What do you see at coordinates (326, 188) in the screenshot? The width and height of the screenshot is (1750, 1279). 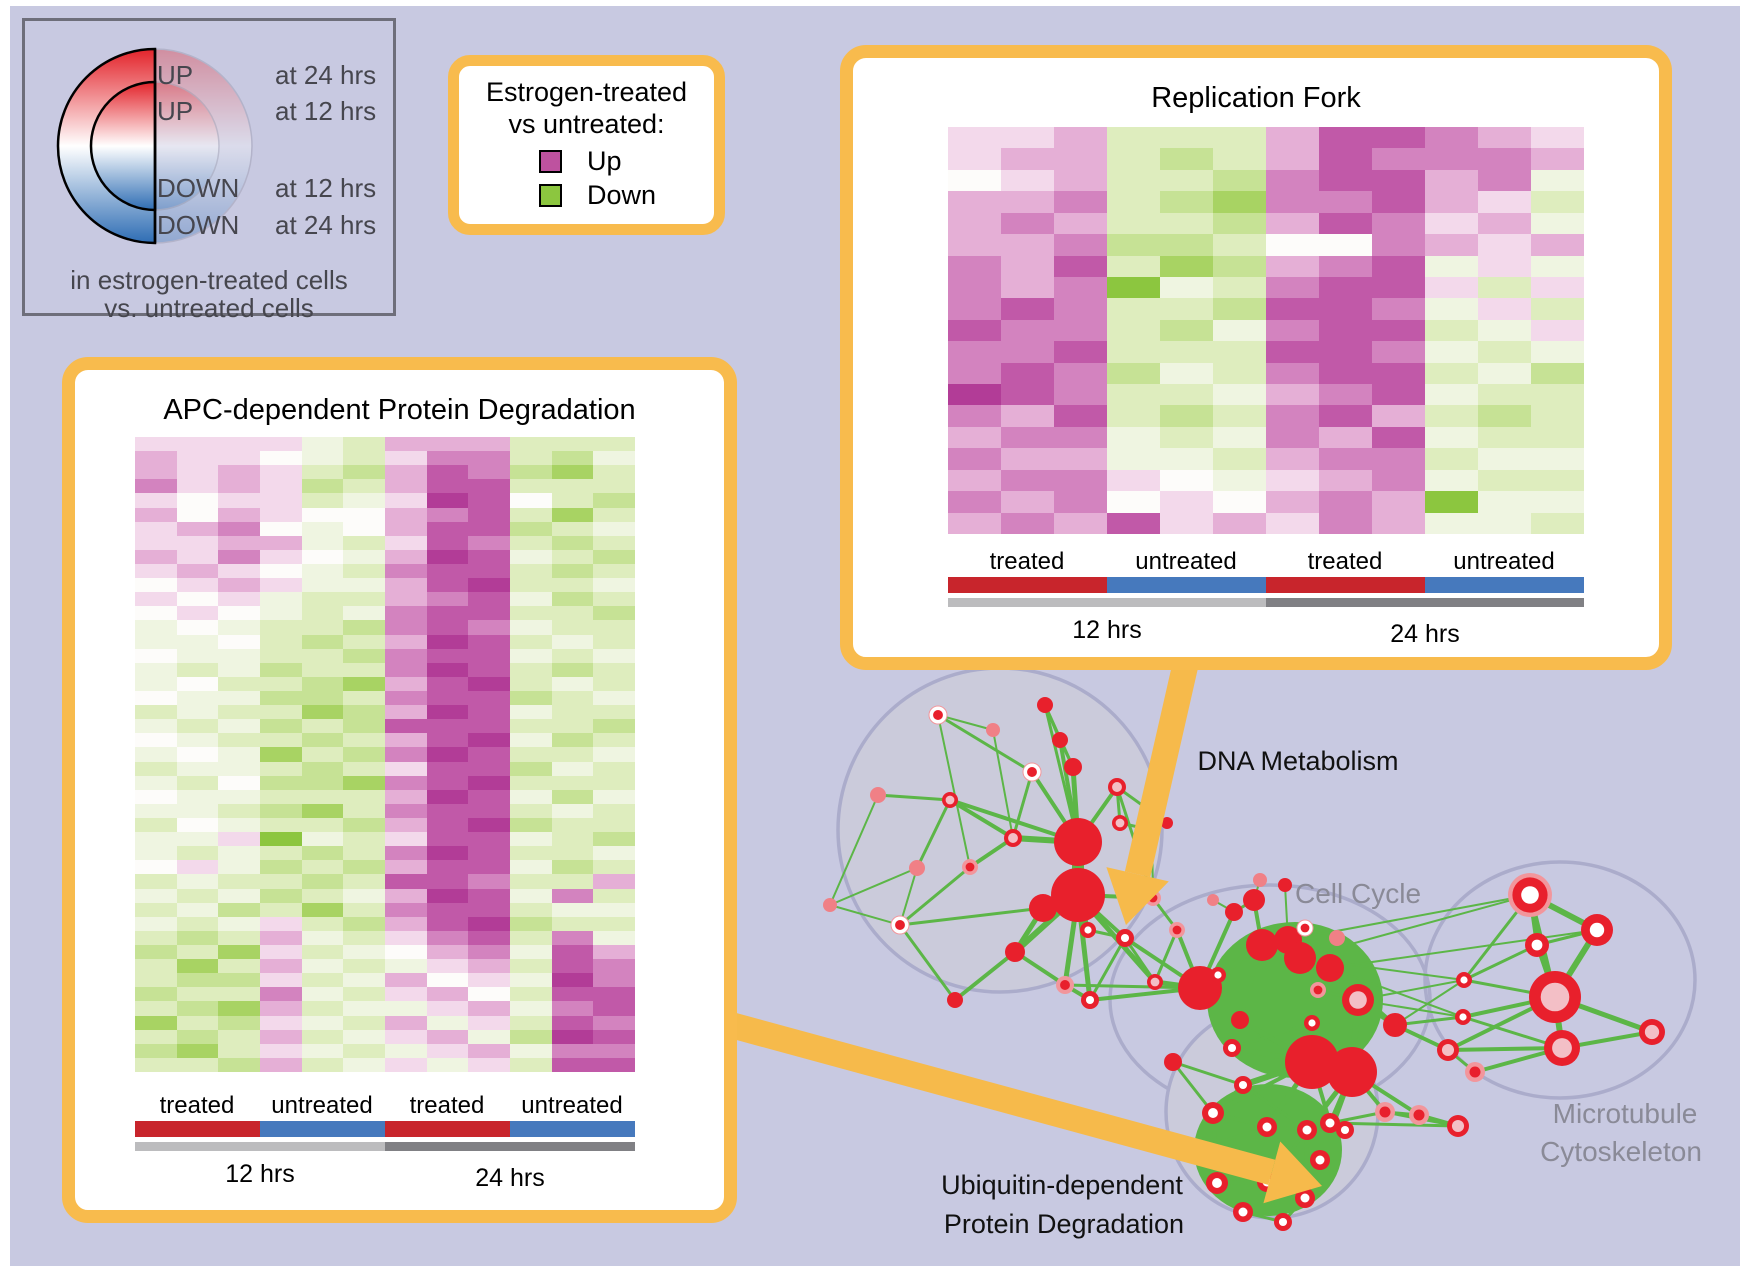 I see `key-down-inner-time: at 12 hrs` at bounding box center [326, 188].